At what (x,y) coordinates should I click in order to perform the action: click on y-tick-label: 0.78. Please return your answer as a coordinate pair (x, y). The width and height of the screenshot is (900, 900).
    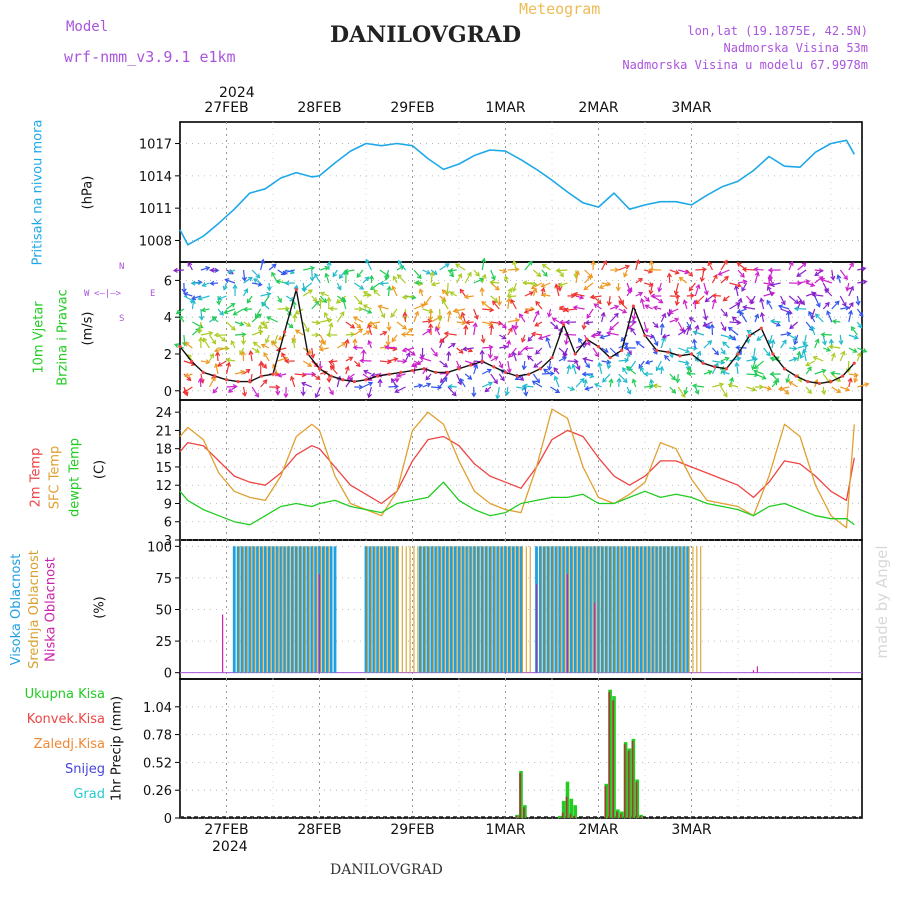
    Looking at the image, I should click on (157, 736).